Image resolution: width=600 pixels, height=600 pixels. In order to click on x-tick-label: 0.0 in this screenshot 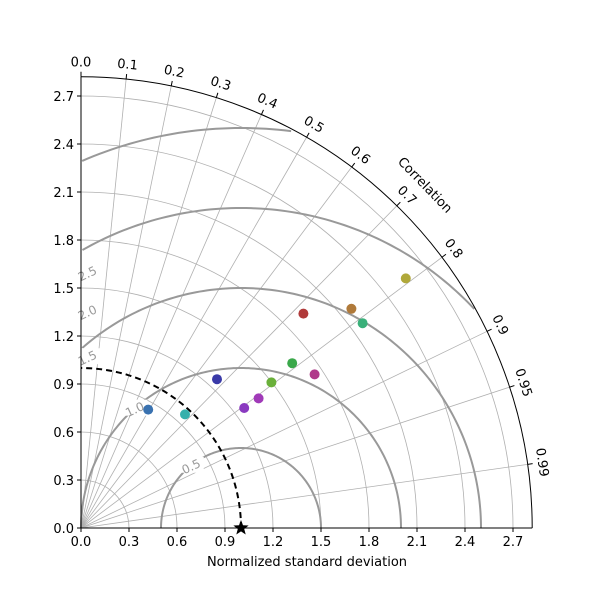, I will do `click(81, 542)`.